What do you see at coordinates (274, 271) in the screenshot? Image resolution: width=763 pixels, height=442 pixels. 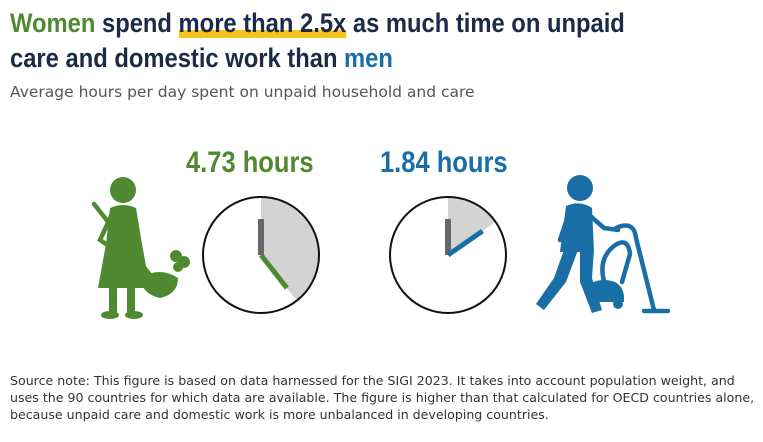 I see `women-clock-value-hand` at bounding box center [274, 271].